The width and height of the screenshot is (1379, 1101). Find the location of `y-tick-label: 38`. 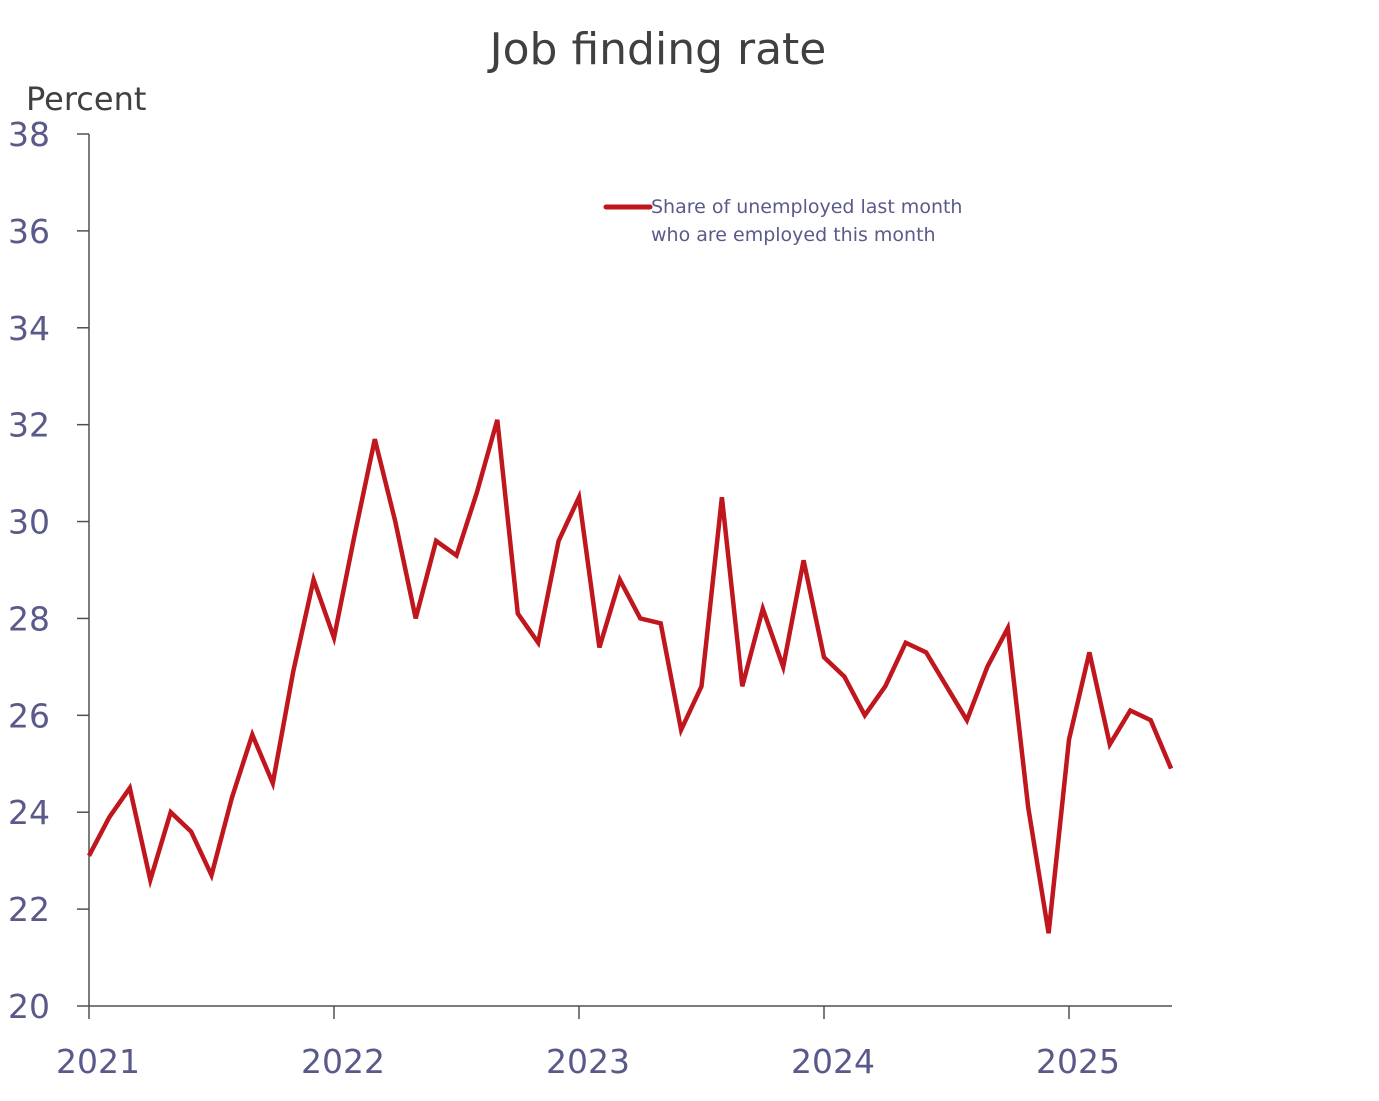

y-tick-label: 38 is located at coordinates (29, 134).